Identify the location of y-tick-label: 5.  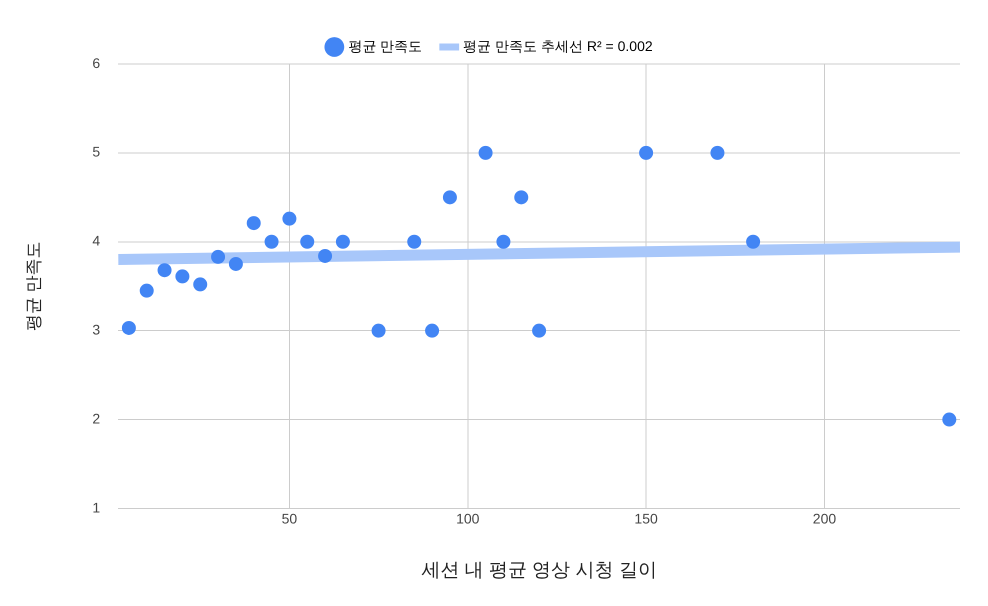
(96, 152).